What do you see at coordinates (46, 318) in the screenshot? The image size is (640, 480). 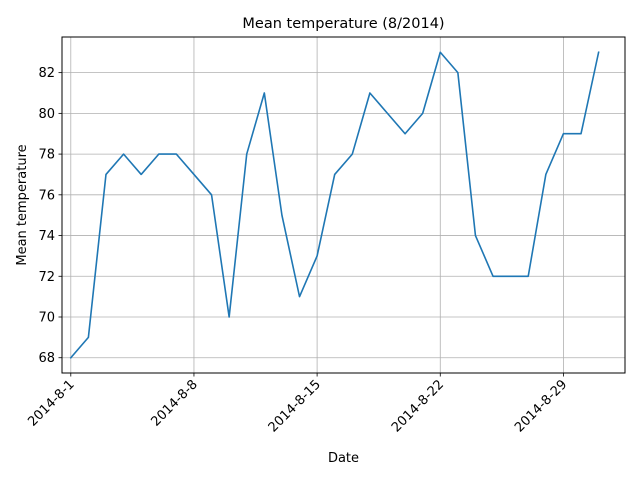 I see `y-tick-label: 70` at bounding box center [46, 318].